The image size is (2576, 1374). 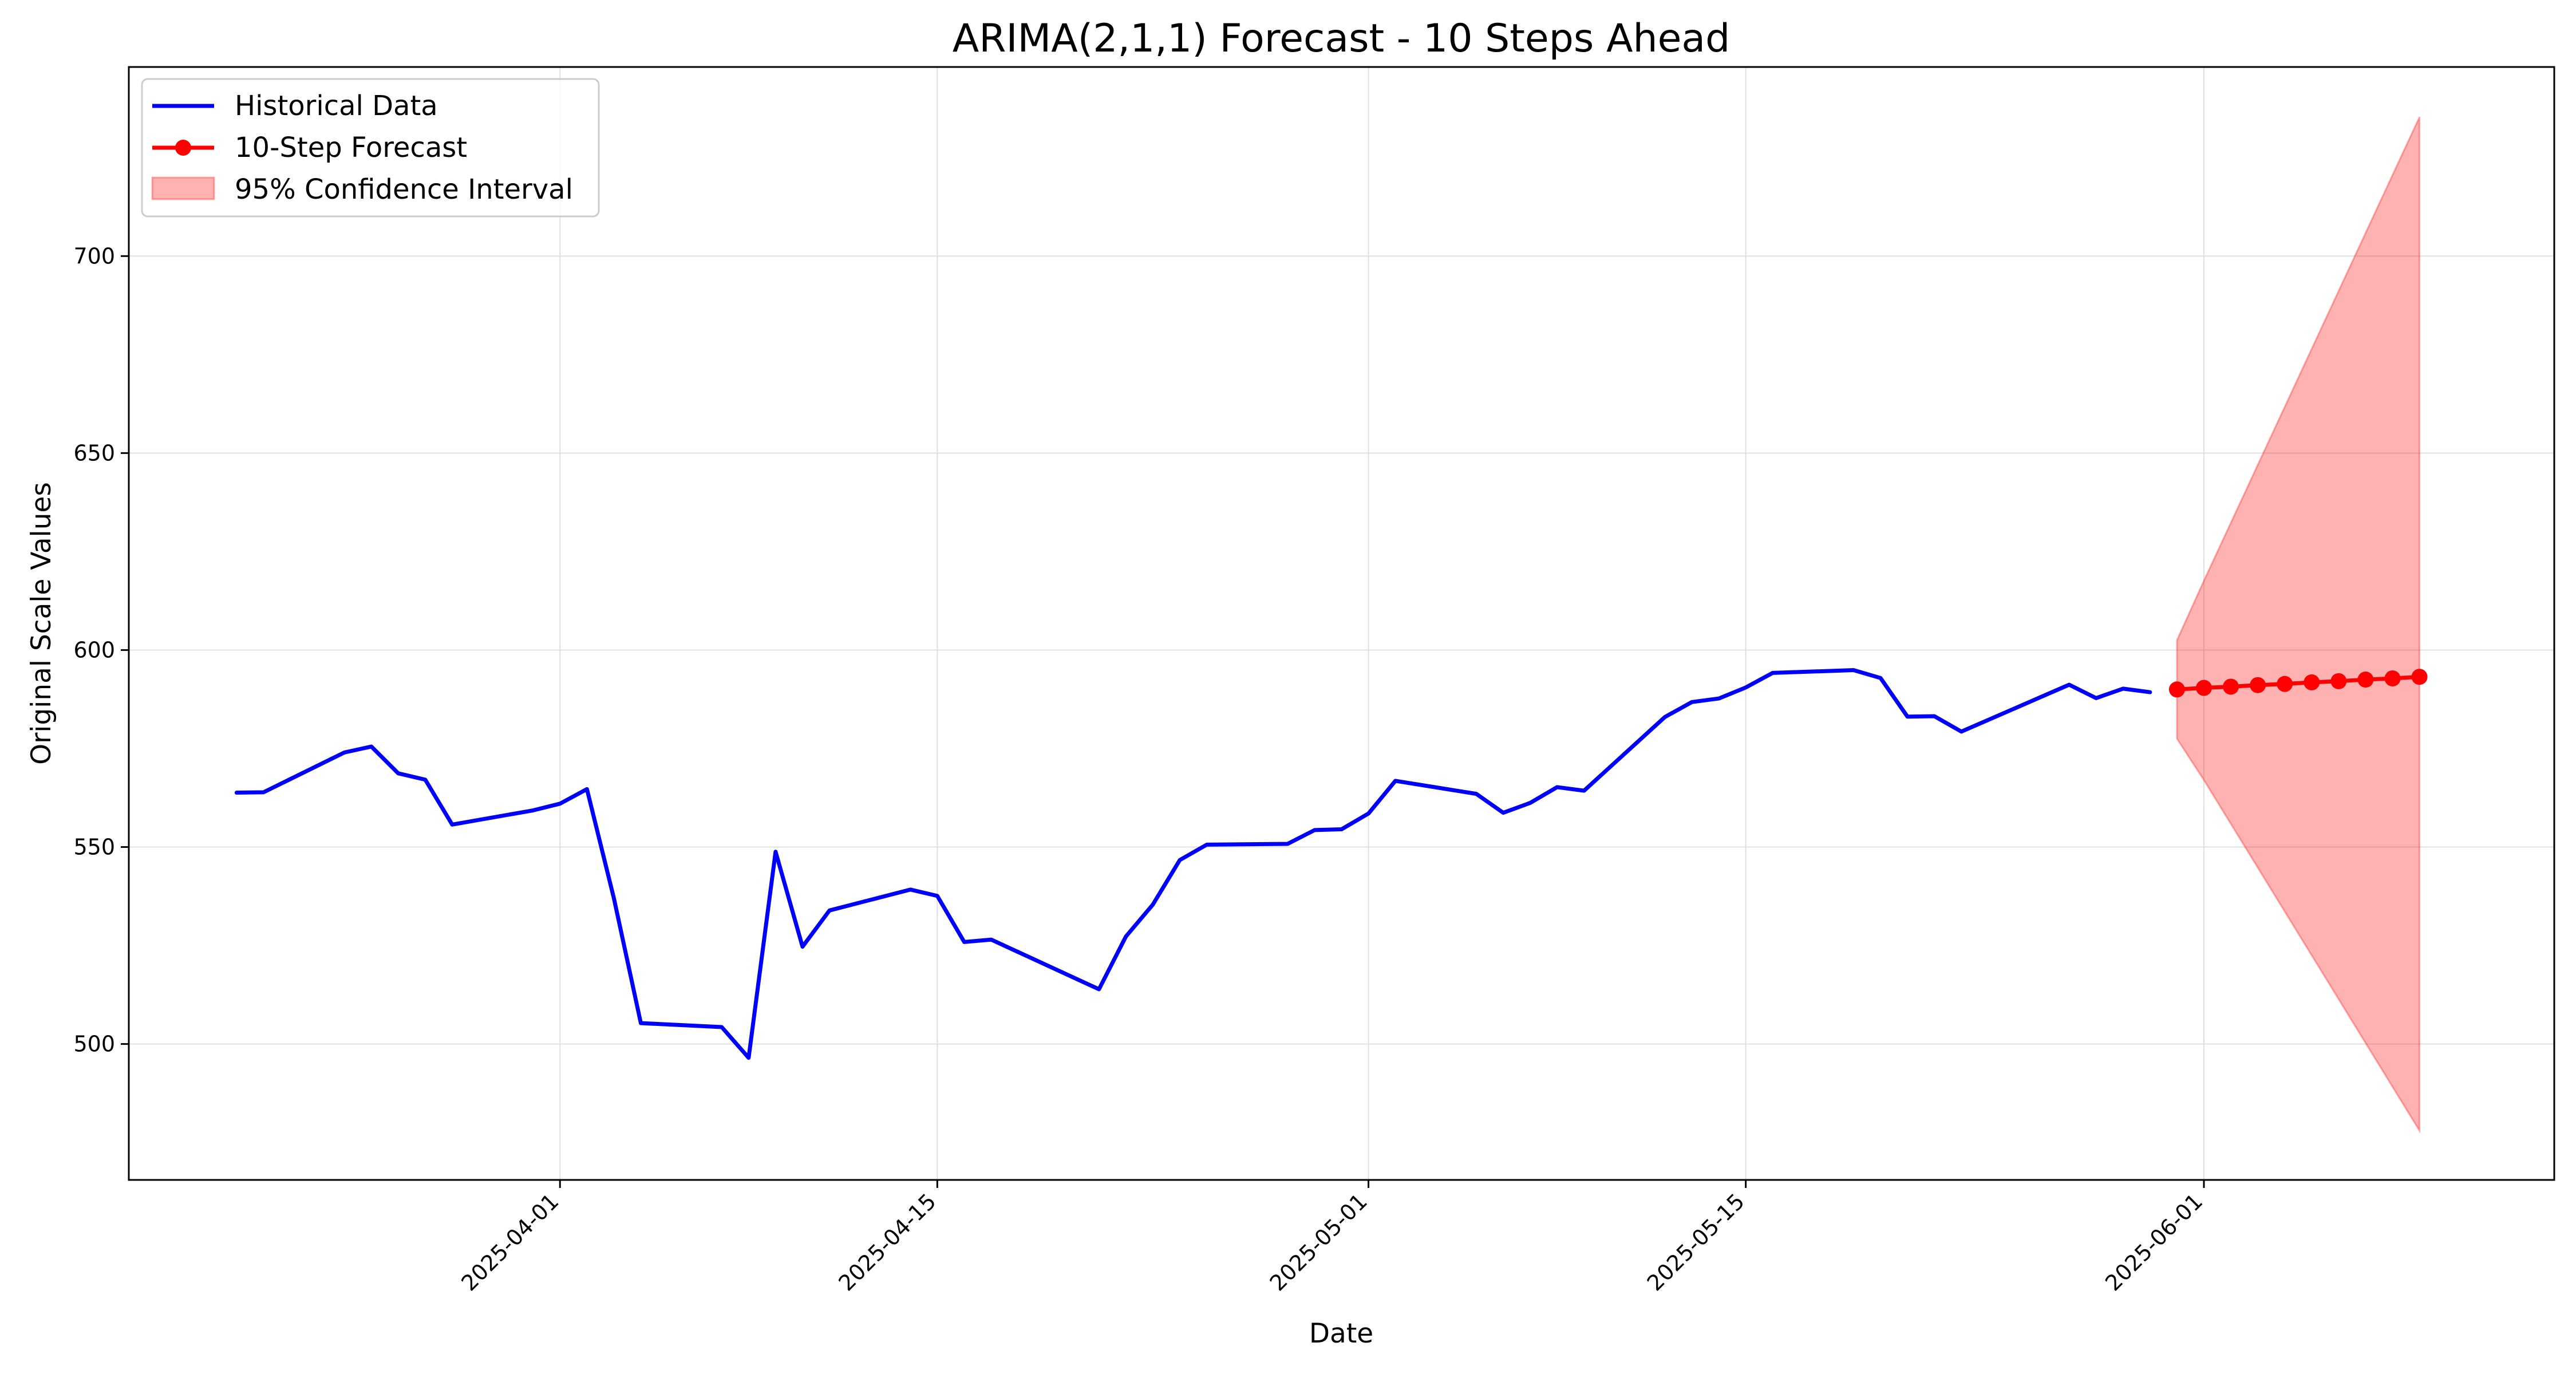 I want to click on legend-box, so click(x=370, y=148).